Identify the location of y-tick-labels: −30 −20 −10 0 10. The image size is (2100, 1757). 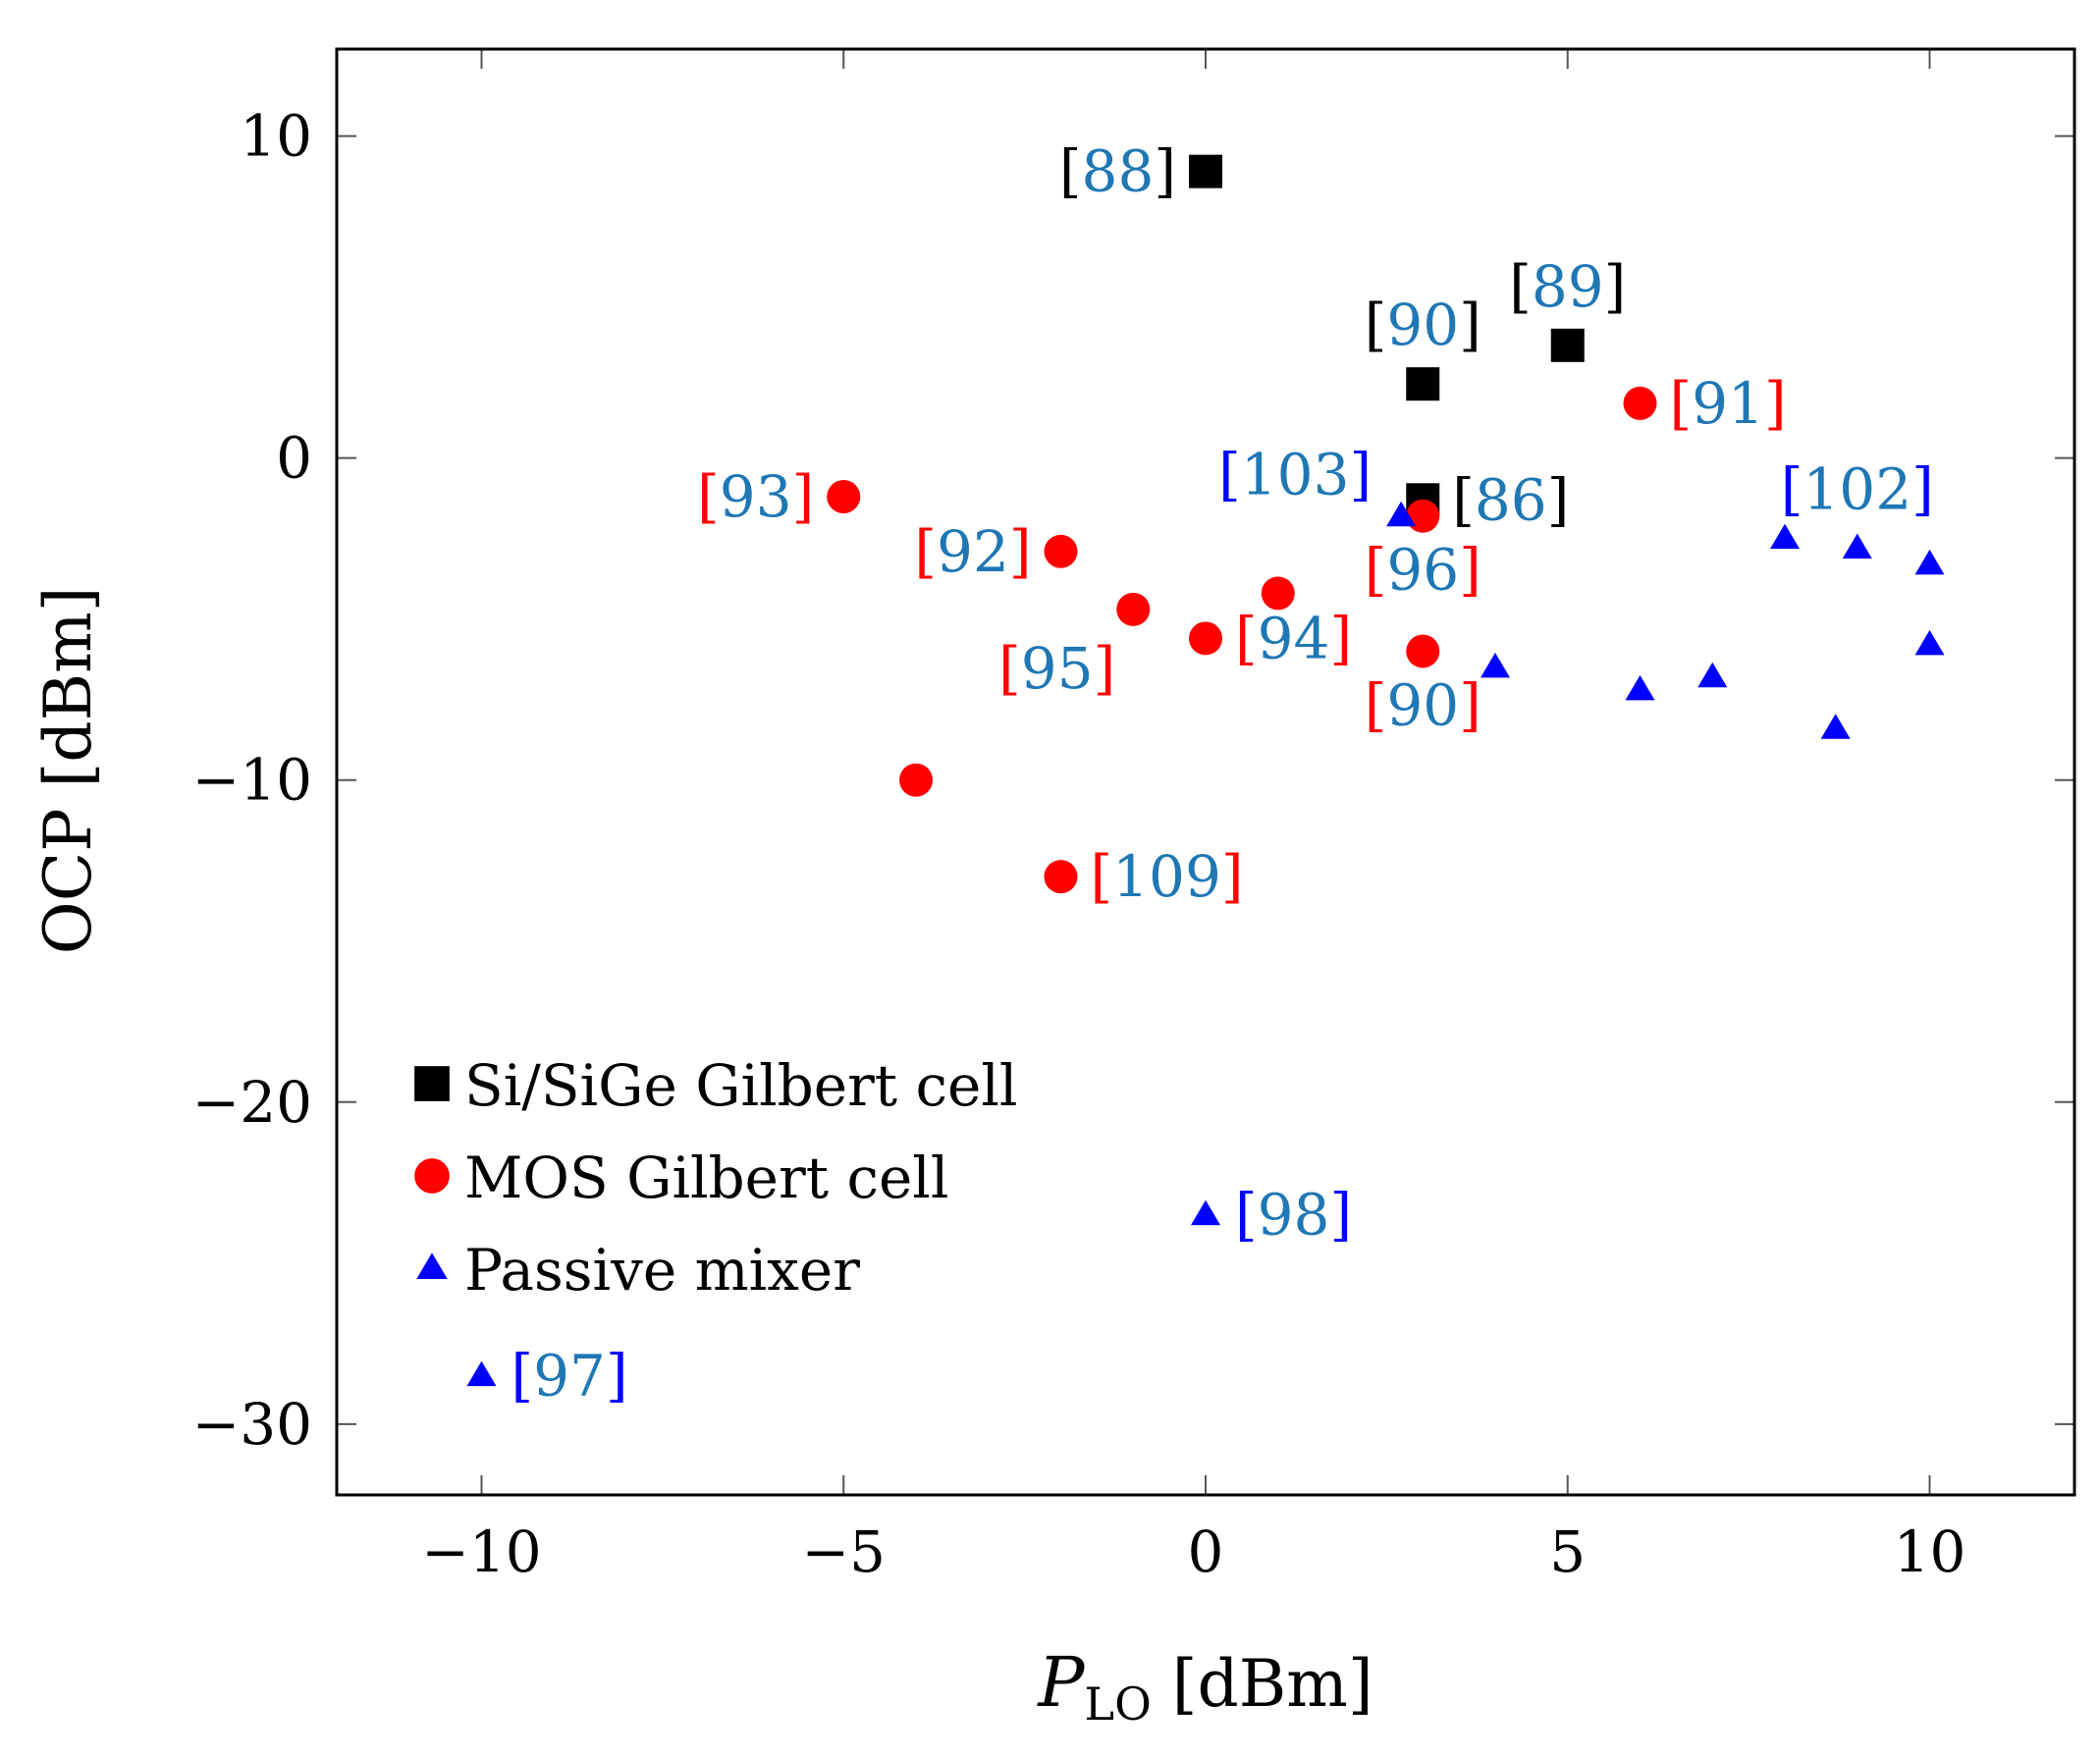
(252, 781).